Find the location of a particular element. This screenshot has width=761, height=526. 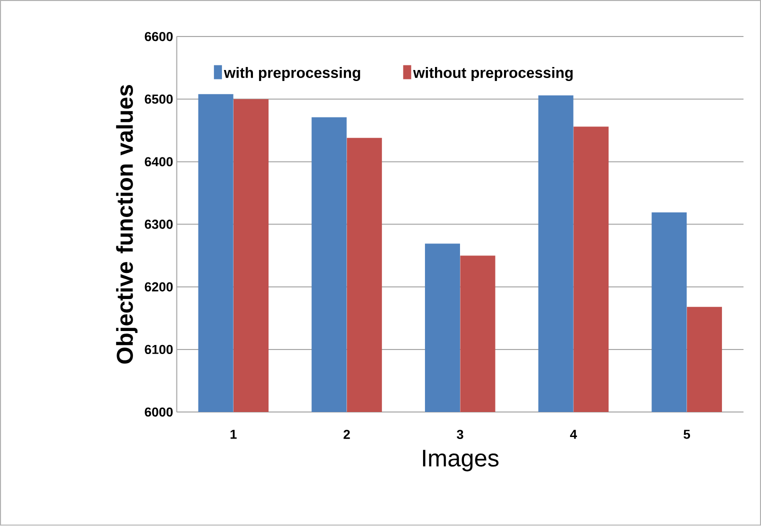

y-axis-title: Objective function values is located at coordinates (127, 224).